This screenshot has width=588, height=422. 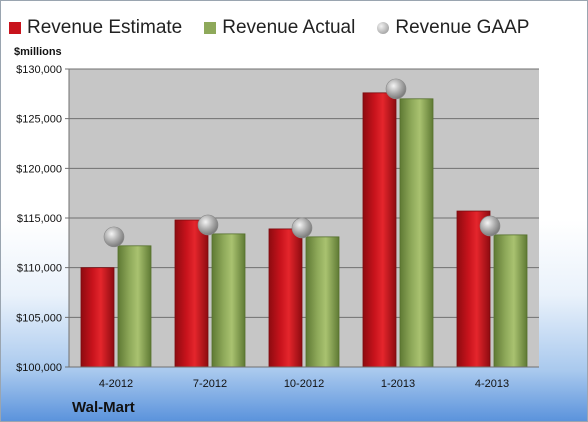 I want to click on x-tick-label: 4-2013, so click(x=492, y=384).